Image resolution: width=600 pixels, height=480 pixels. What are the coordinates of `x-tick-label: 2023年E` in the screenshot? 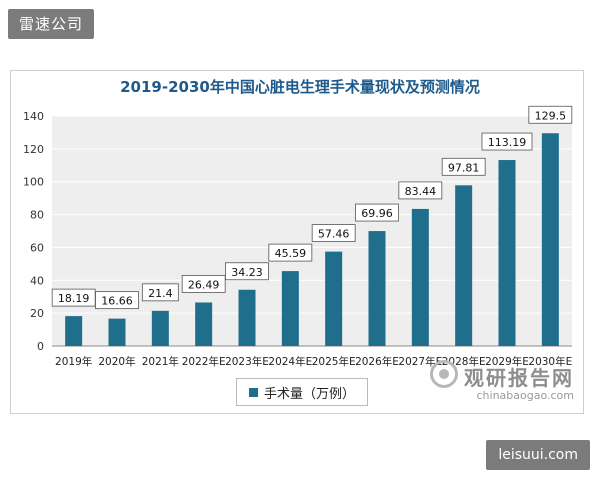 It's located at (247, 361).